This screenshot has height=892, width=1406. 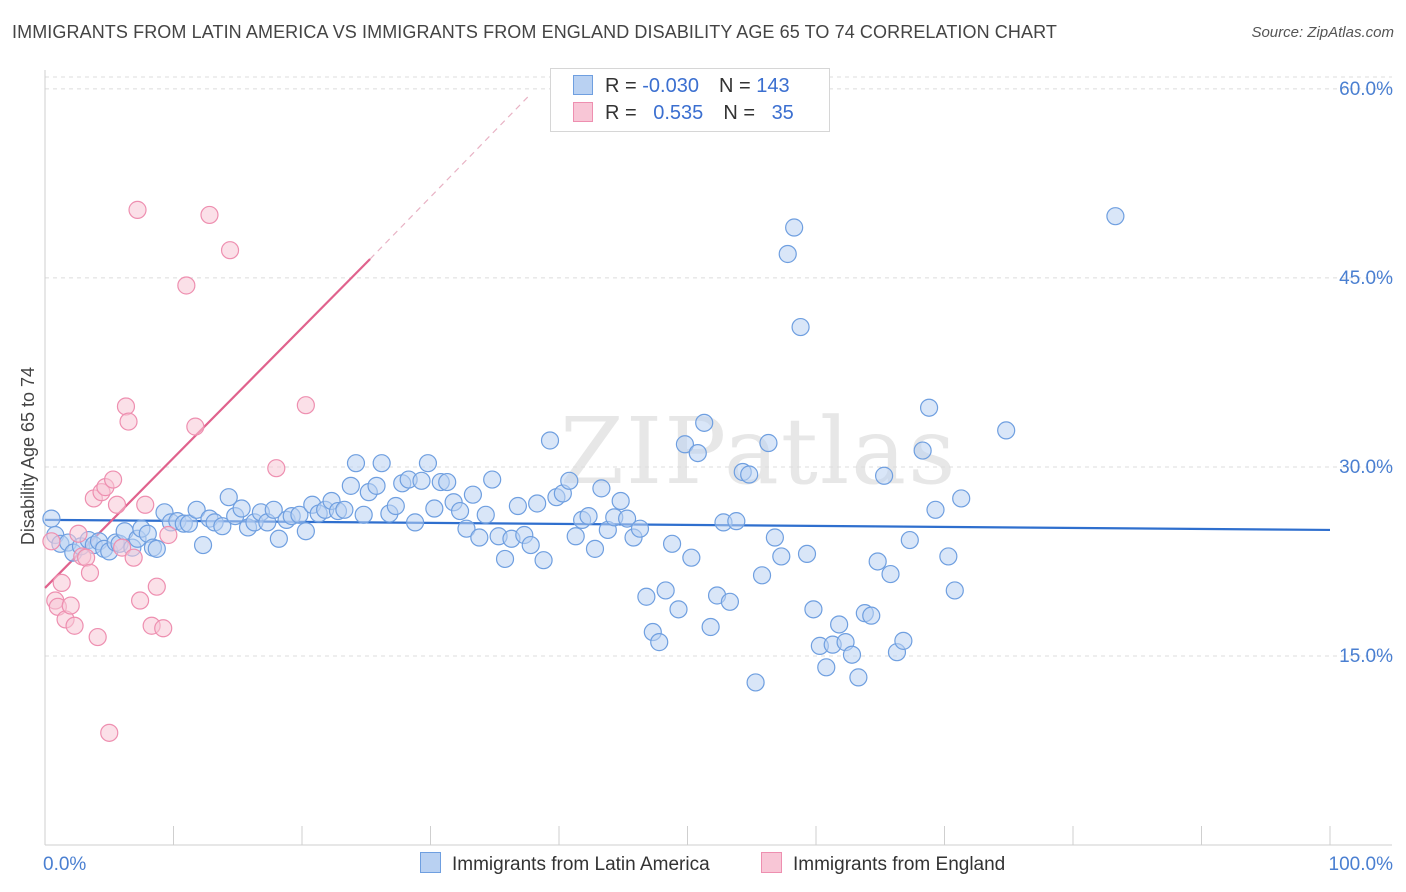 I want to click on series-legend-latin-america: Immigrants from Latin America, so click(x=565, y=864).